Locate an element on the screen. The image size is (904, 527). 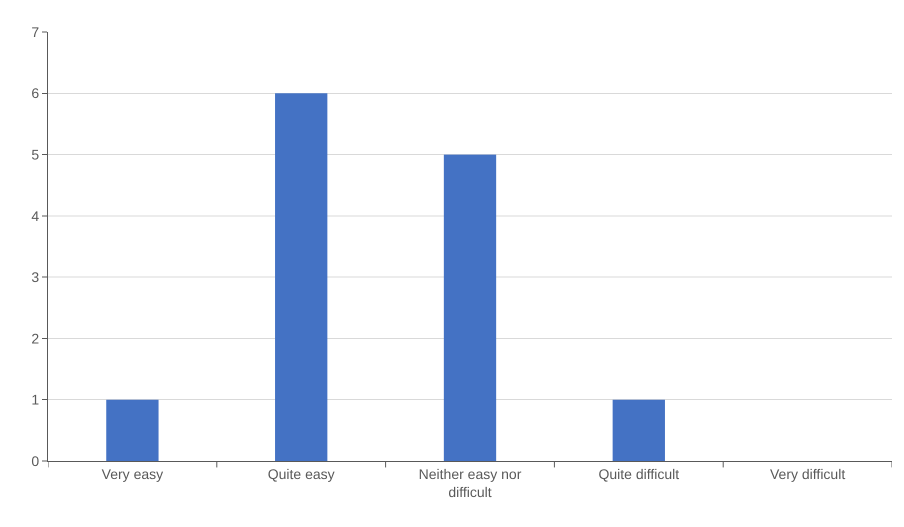
x-tick-label: Very difficult is located at coordinates (808, 474).